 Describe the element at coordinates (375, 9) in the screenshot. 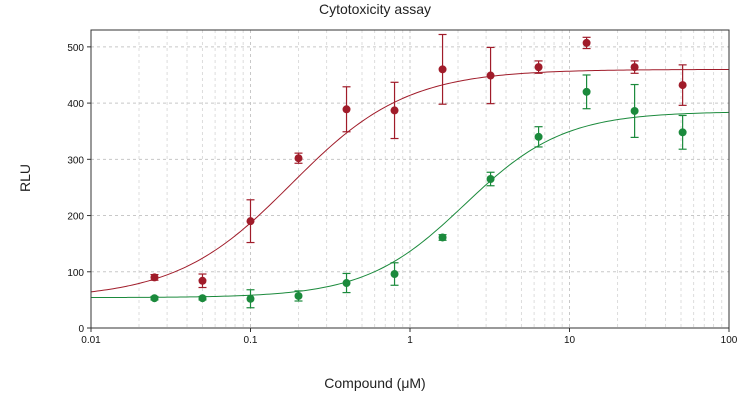

I see `chart-title: Cytotoxicity assay` at that location.